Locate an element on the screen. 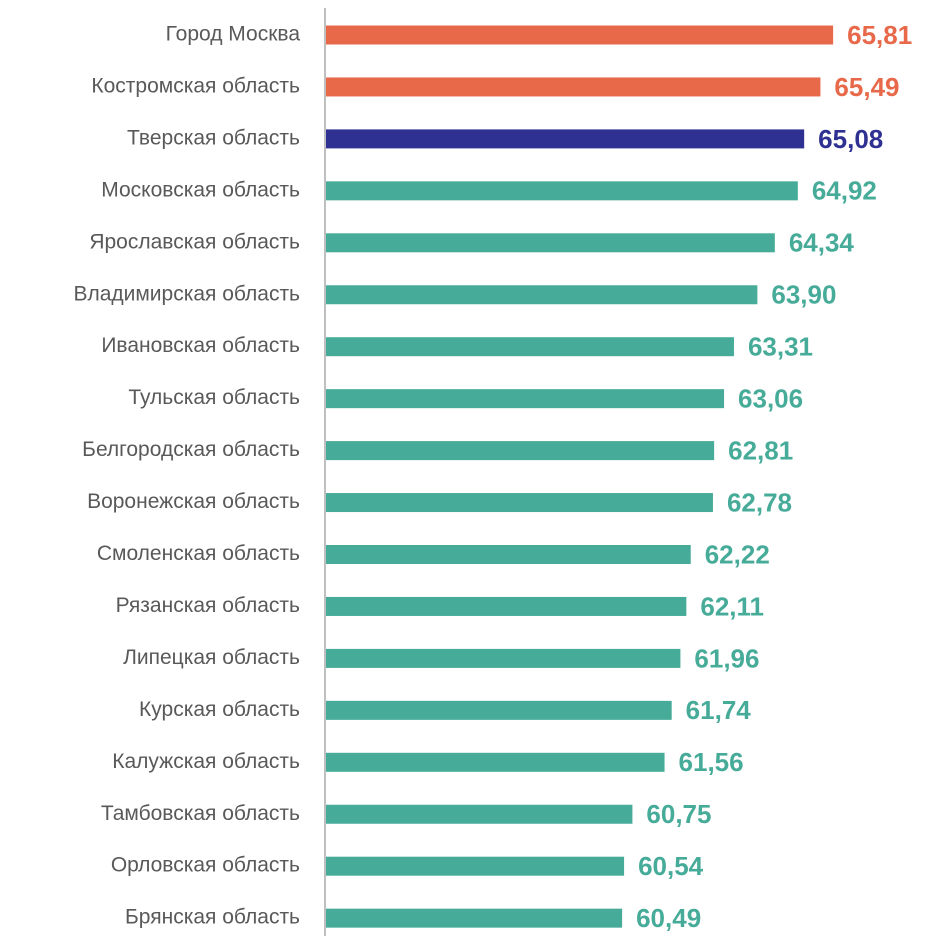 The width and height of the screenshot is (930, 941). value-label: 63,31 is located at coordinates (780, 347).